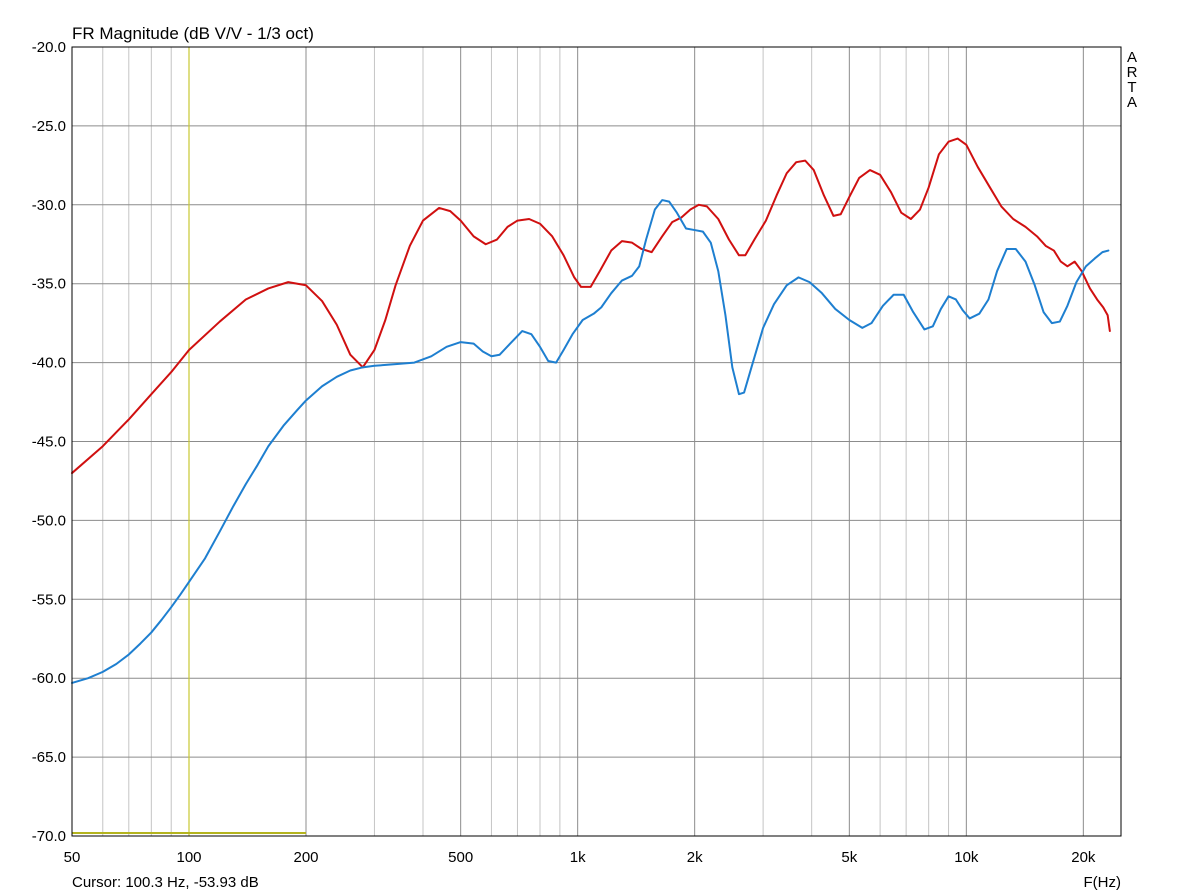  I want to click on y-tick-label: -70.0, so click(49, 836).